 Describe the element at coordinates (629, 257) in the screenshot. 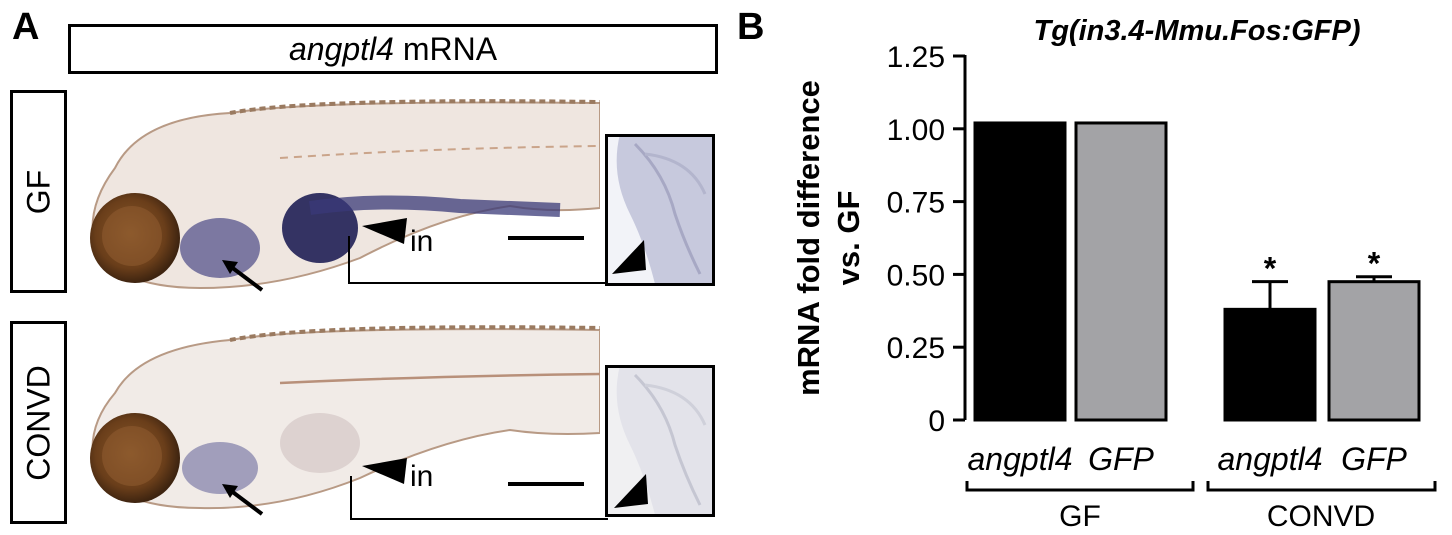

I see `inset-arrowhead-gf` at that location.